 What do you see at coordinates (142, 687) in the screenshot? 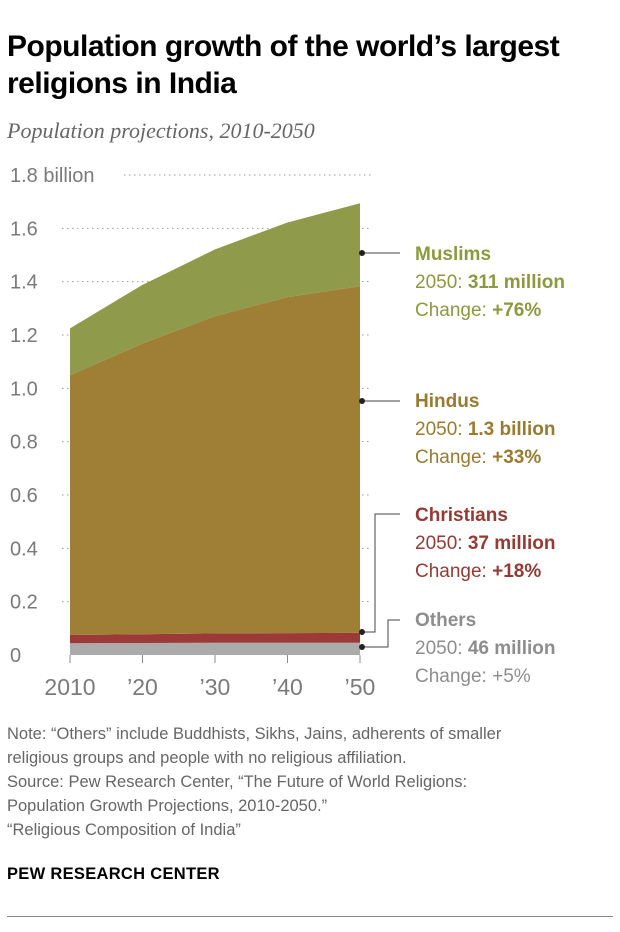
I see `x-tick-label: ’20` at bounding box center [142, 687].